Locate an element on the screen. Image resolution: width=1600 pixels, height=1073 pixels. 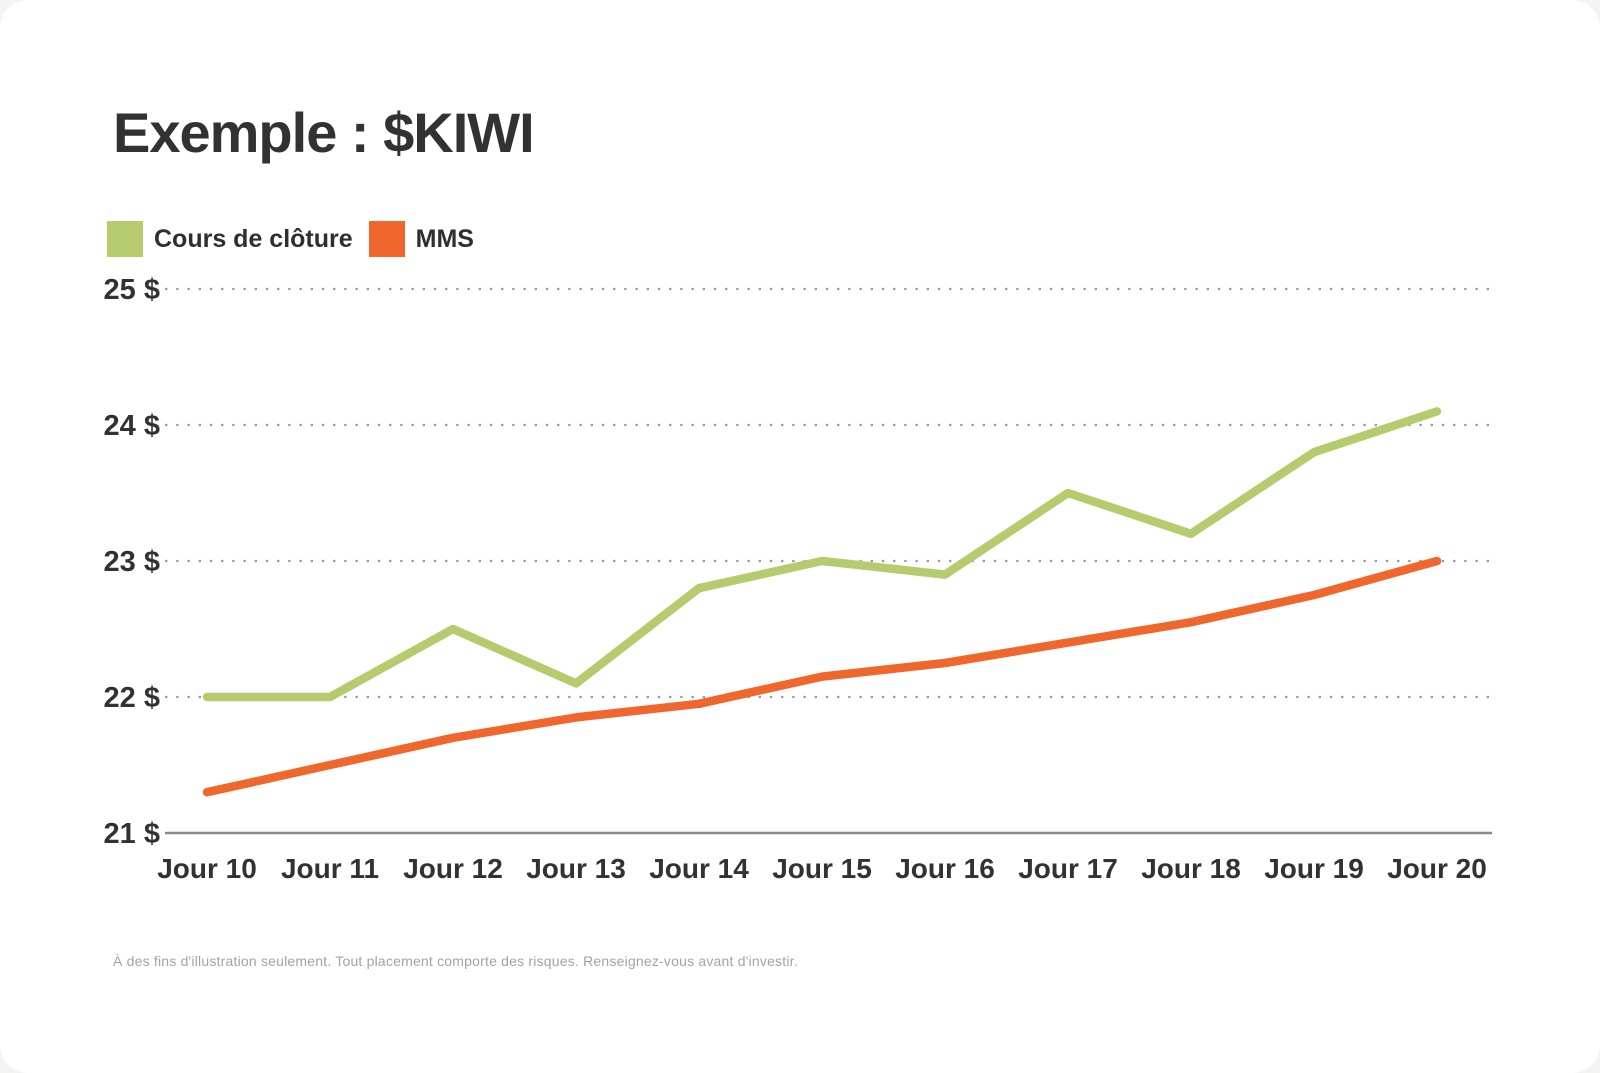
y-axis-tick-label: 22 $ is located at coordinates (132, 698).